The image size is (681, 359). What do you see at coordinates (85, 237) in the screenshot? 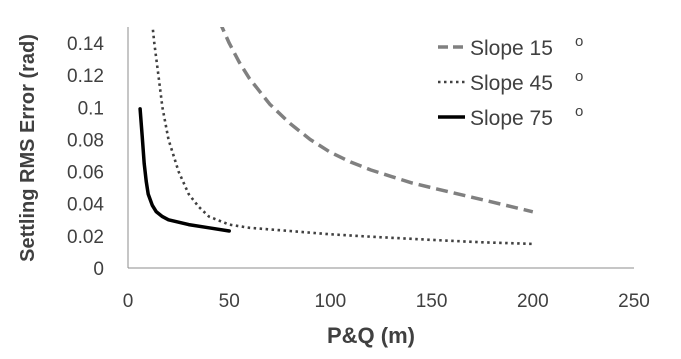
I see `y-tick-label: 0.02` at bounding box center [85, 237].